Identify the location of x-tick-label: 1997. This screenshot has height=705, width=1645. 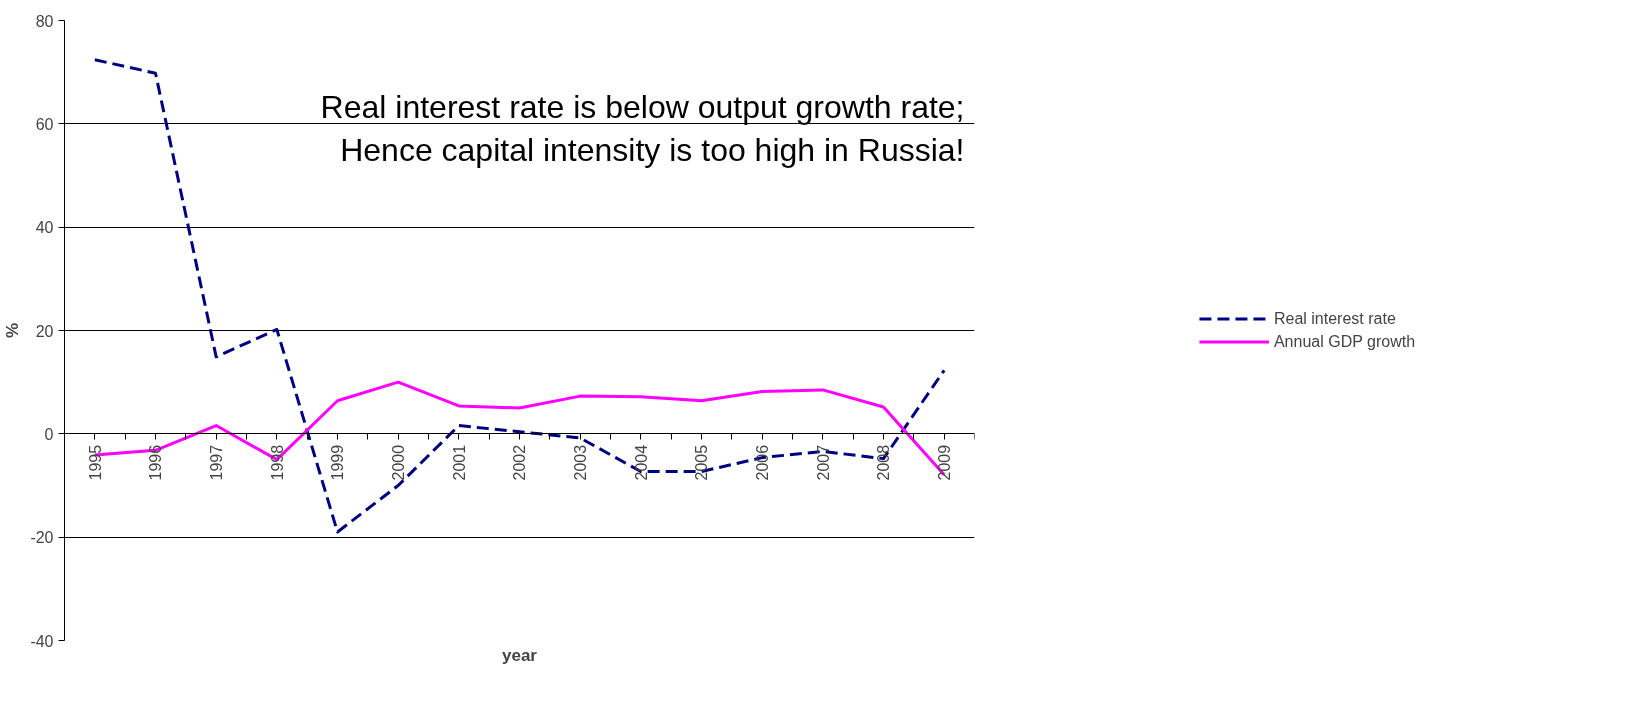
(217, 462).